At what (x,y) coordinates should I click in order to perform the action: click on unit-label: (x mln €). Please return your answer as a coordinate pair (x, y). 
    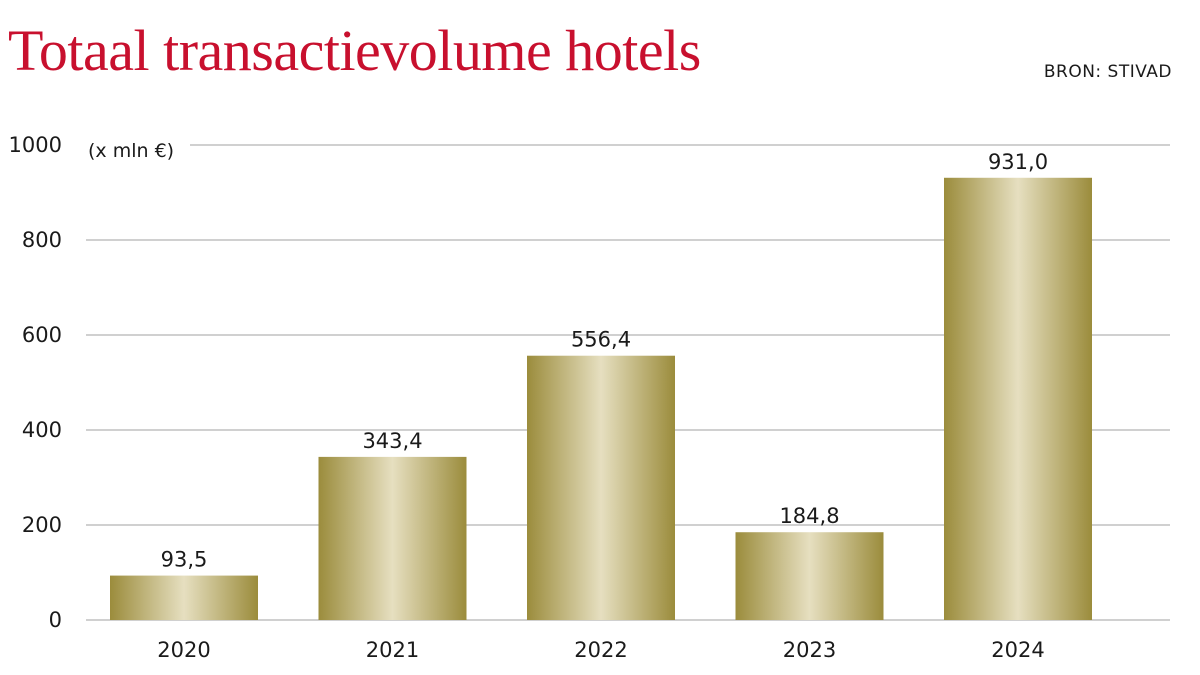
    Looking at the image, I should click on (131, 151).